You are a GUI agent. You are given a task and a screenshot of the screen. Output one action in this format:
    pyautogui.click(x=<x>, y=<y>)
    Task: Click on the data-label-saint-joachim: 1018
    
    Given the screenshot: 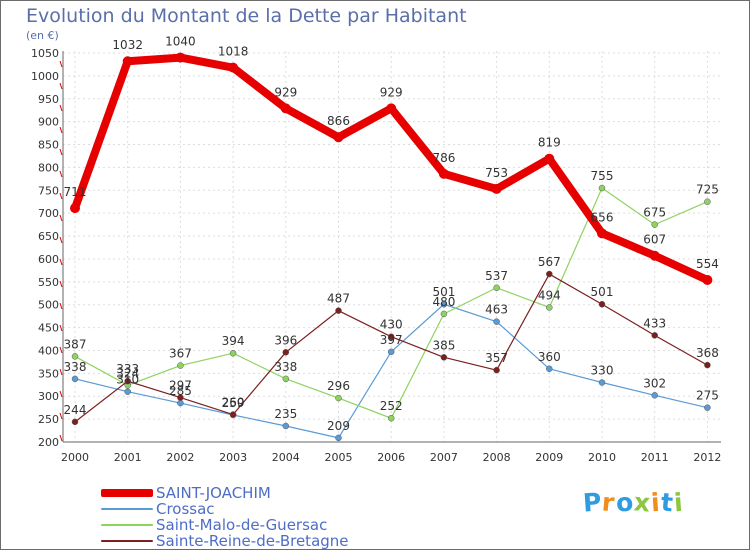 What is the action you would take?
    pyautogui.click(x=233, y=52)
    